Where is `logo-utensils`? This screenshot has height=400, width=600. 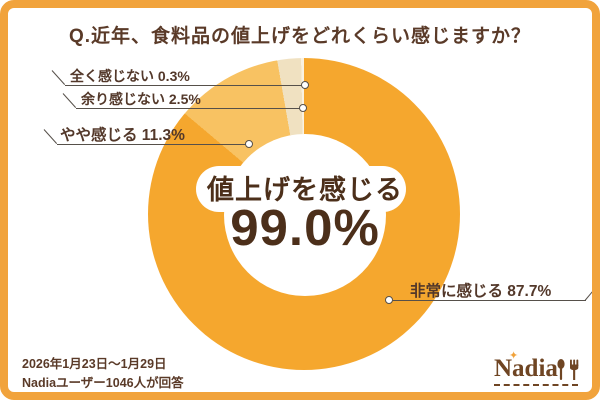
logo-utensils is located at coordinates (568, 372).